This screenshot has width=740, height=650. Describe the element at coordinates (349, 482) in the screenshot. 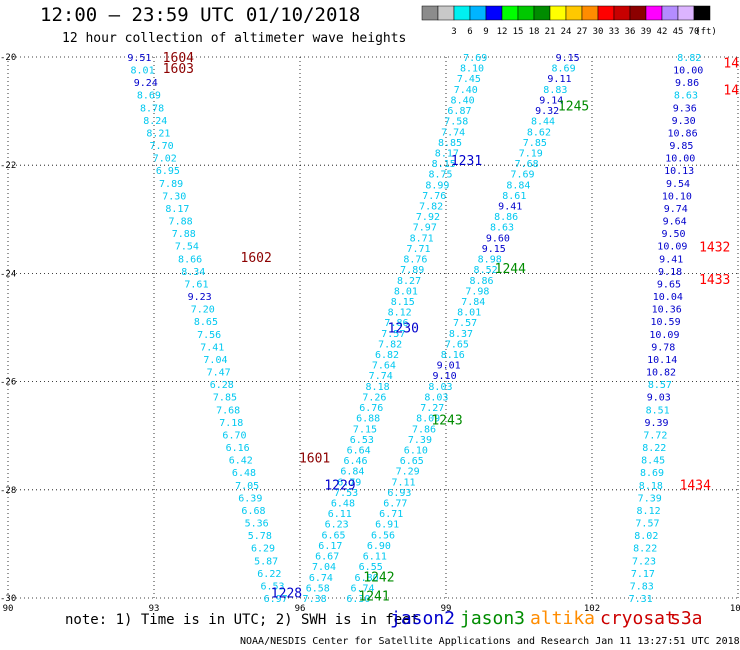

I see `wave-height-value: 6.79` at that location.